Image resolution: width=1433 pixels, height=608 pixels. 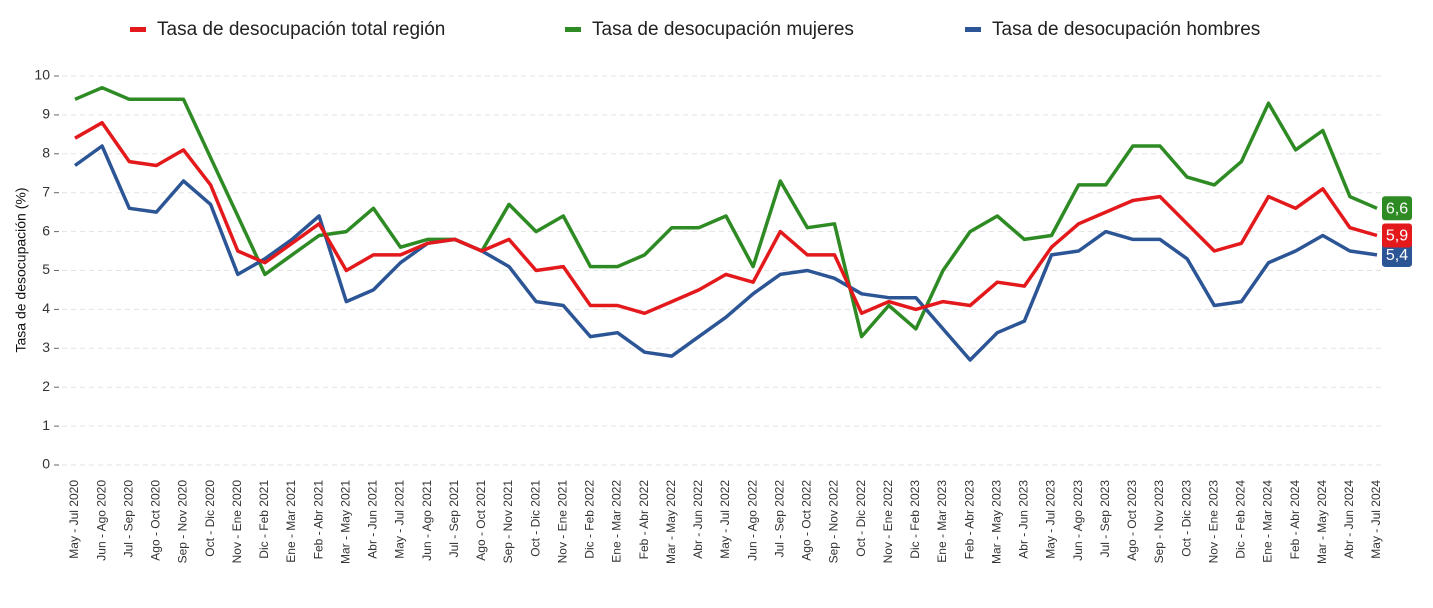 What do you see at coordinates (46, 114) in the screenshot?
I see `y-tick-label: 9` at bounding box center [46, 114].